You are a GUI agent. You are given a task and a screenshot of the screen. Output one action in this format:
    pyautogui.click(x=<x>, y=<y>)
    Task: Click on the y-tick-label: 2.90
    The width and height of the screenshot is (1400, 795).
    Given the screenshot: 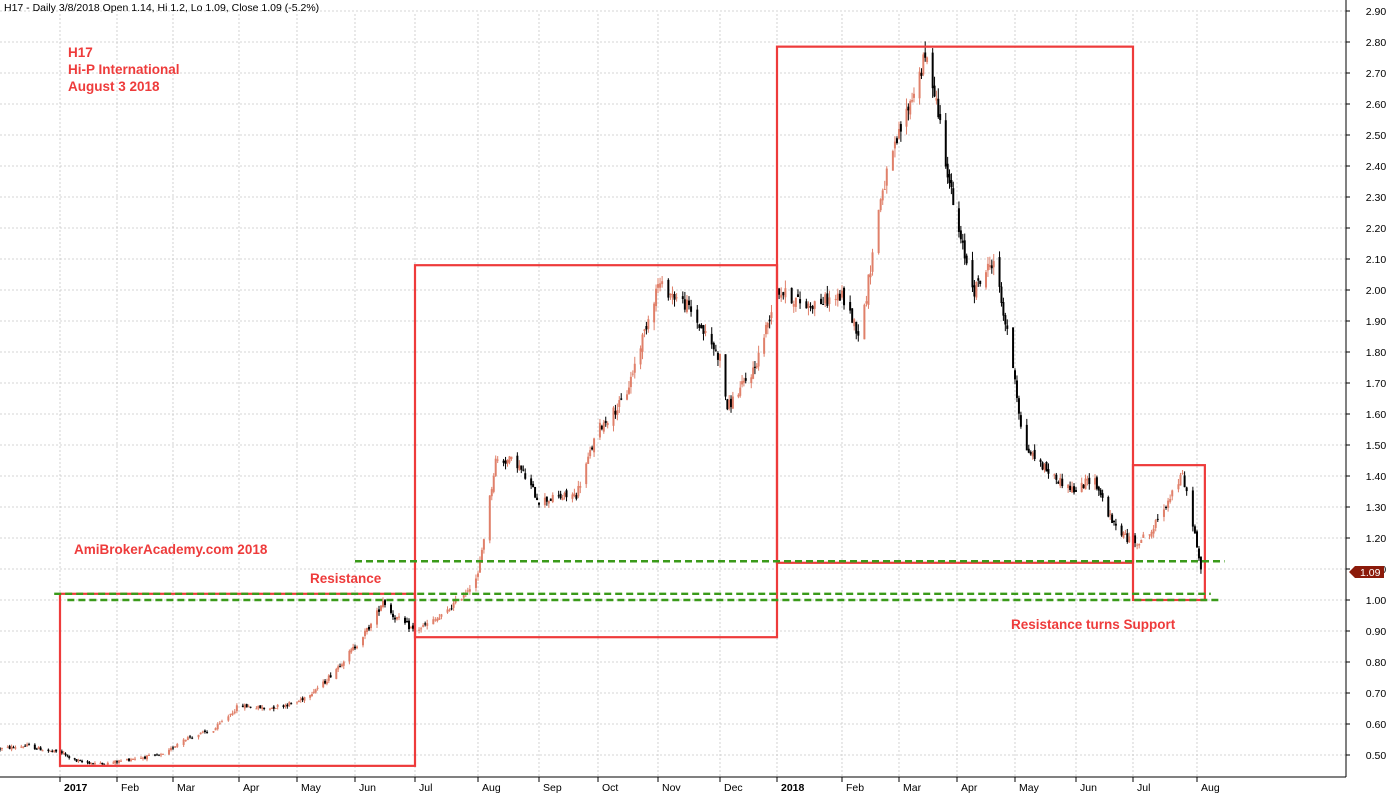 What is the action you would take?
    pyautogui.click(x=1376, y=12)
    